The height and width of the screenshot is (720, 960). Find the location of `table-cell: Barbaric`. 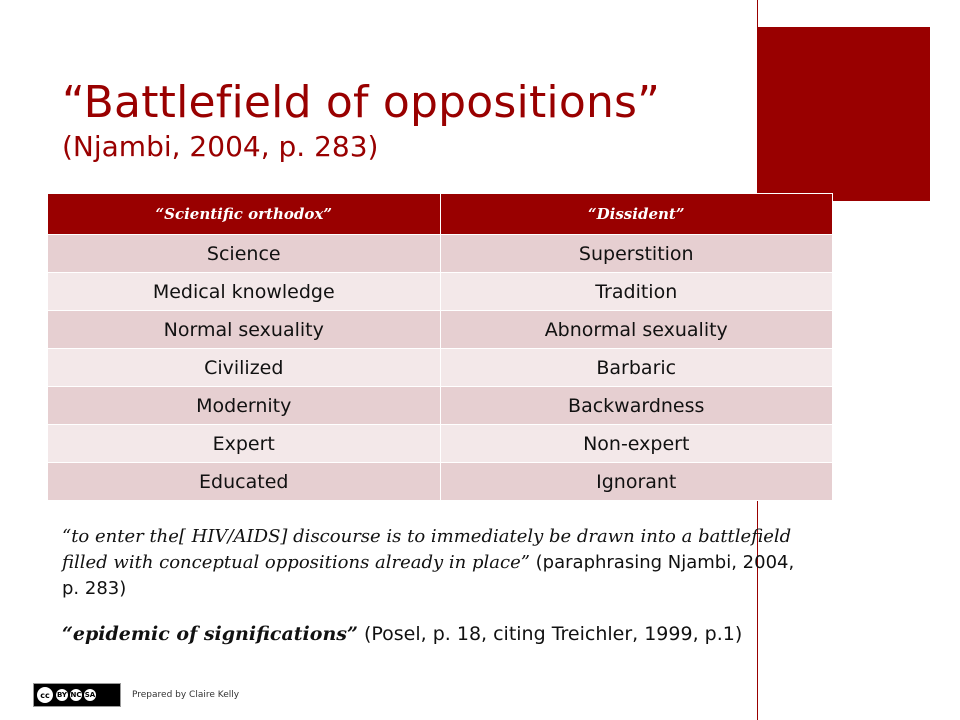

table-cell: Barbaric is located at coordinates (636, 367).